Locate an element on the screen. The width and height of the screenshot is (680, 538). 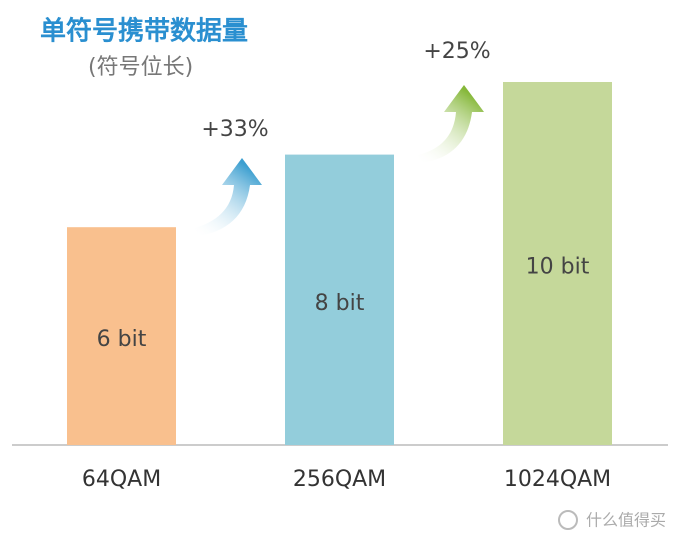
x-tick-label: 64QAM is located at coordinates (121, 479).